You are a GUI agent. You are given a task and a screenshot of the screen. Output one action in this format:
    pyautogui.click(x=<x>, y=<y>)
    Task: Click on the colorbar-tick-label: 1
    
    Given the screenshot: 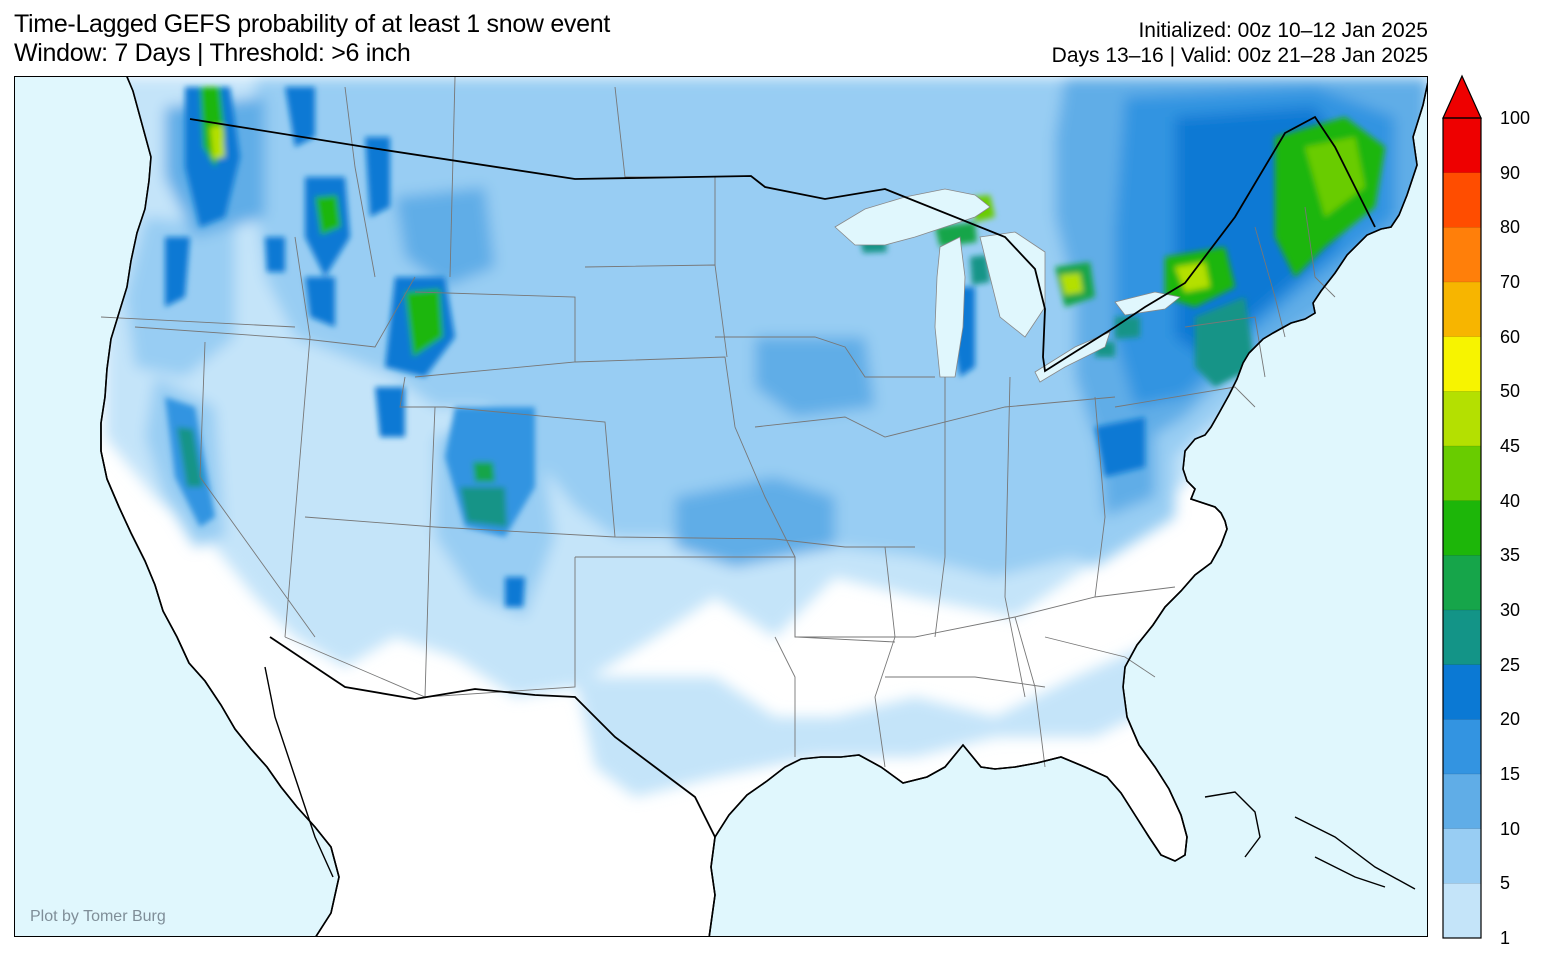 What is the action you would take?
    pyautogui.click(x=1505, y=938)
    